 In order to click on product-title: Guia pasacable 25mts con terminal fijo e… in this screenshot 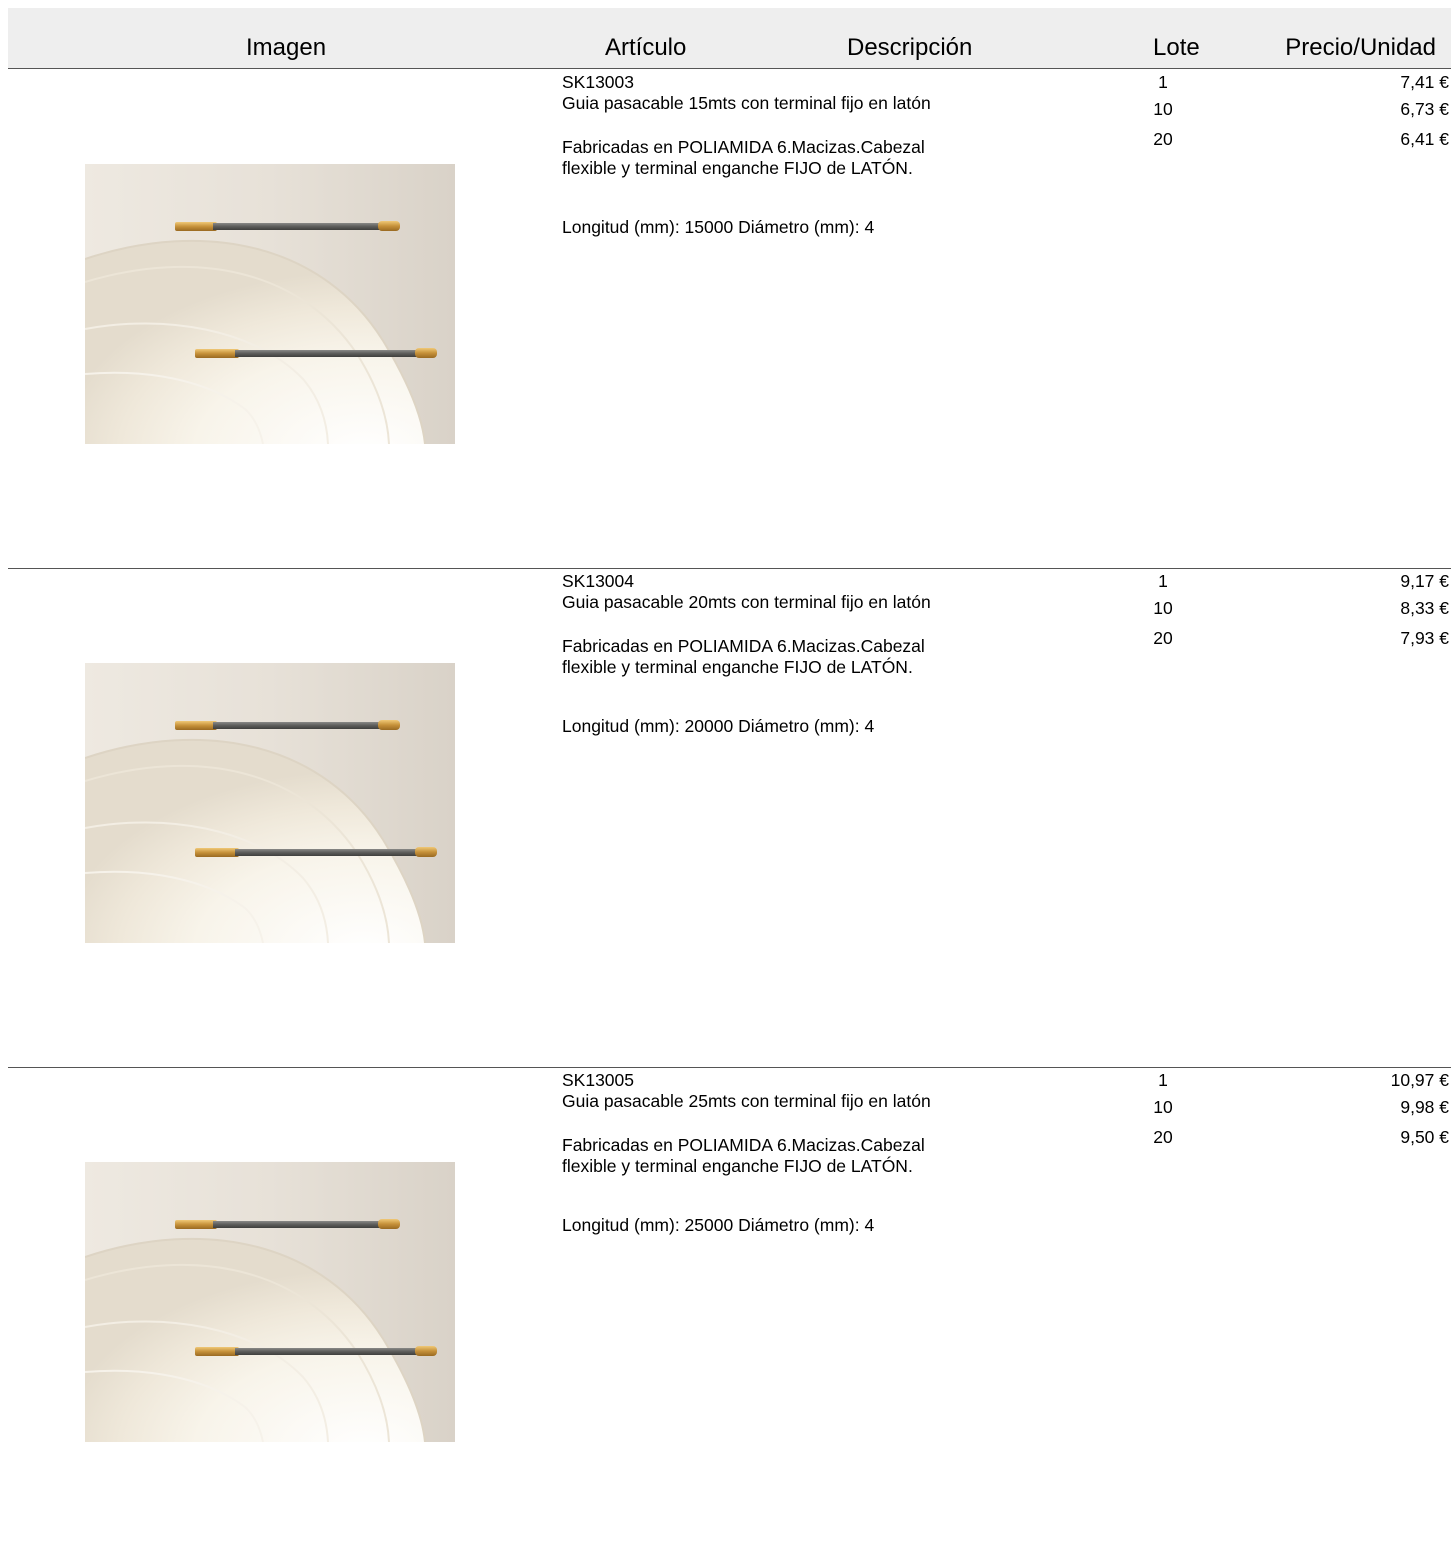, I will do `click(746, 1101)`.